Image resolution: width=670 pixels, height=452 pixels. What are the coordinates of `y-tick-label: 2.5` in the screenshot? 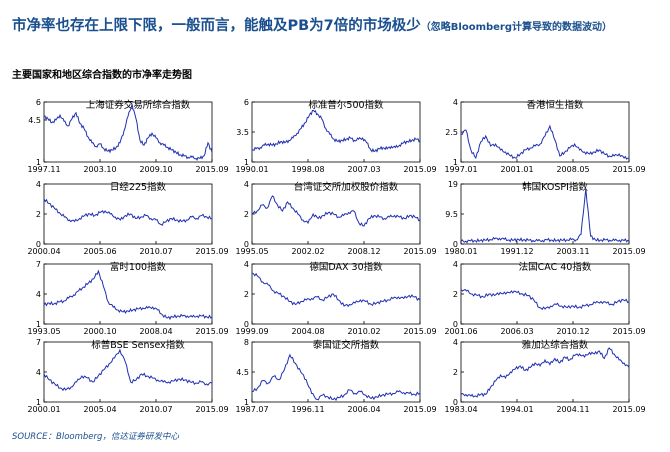 It's located at (451, 132).